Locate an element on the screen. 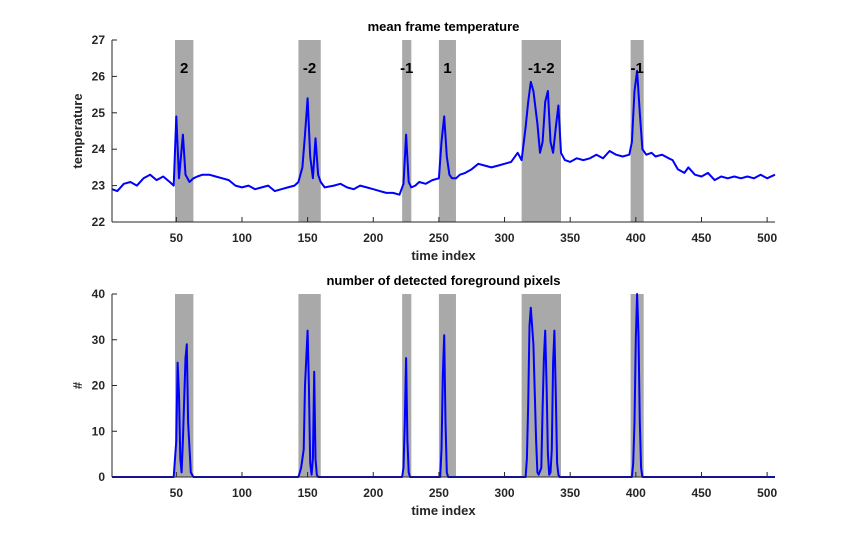 The image size is (856, 536). foreground-x-tick-label: 250 is located at coordinates (439, 493).